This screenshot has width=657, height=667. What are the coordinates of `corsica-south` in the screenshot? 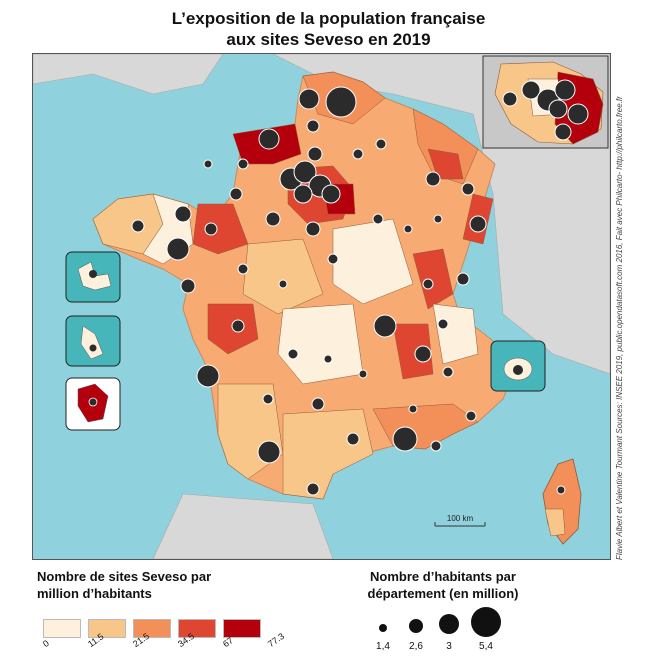 It's located at (555, 522).